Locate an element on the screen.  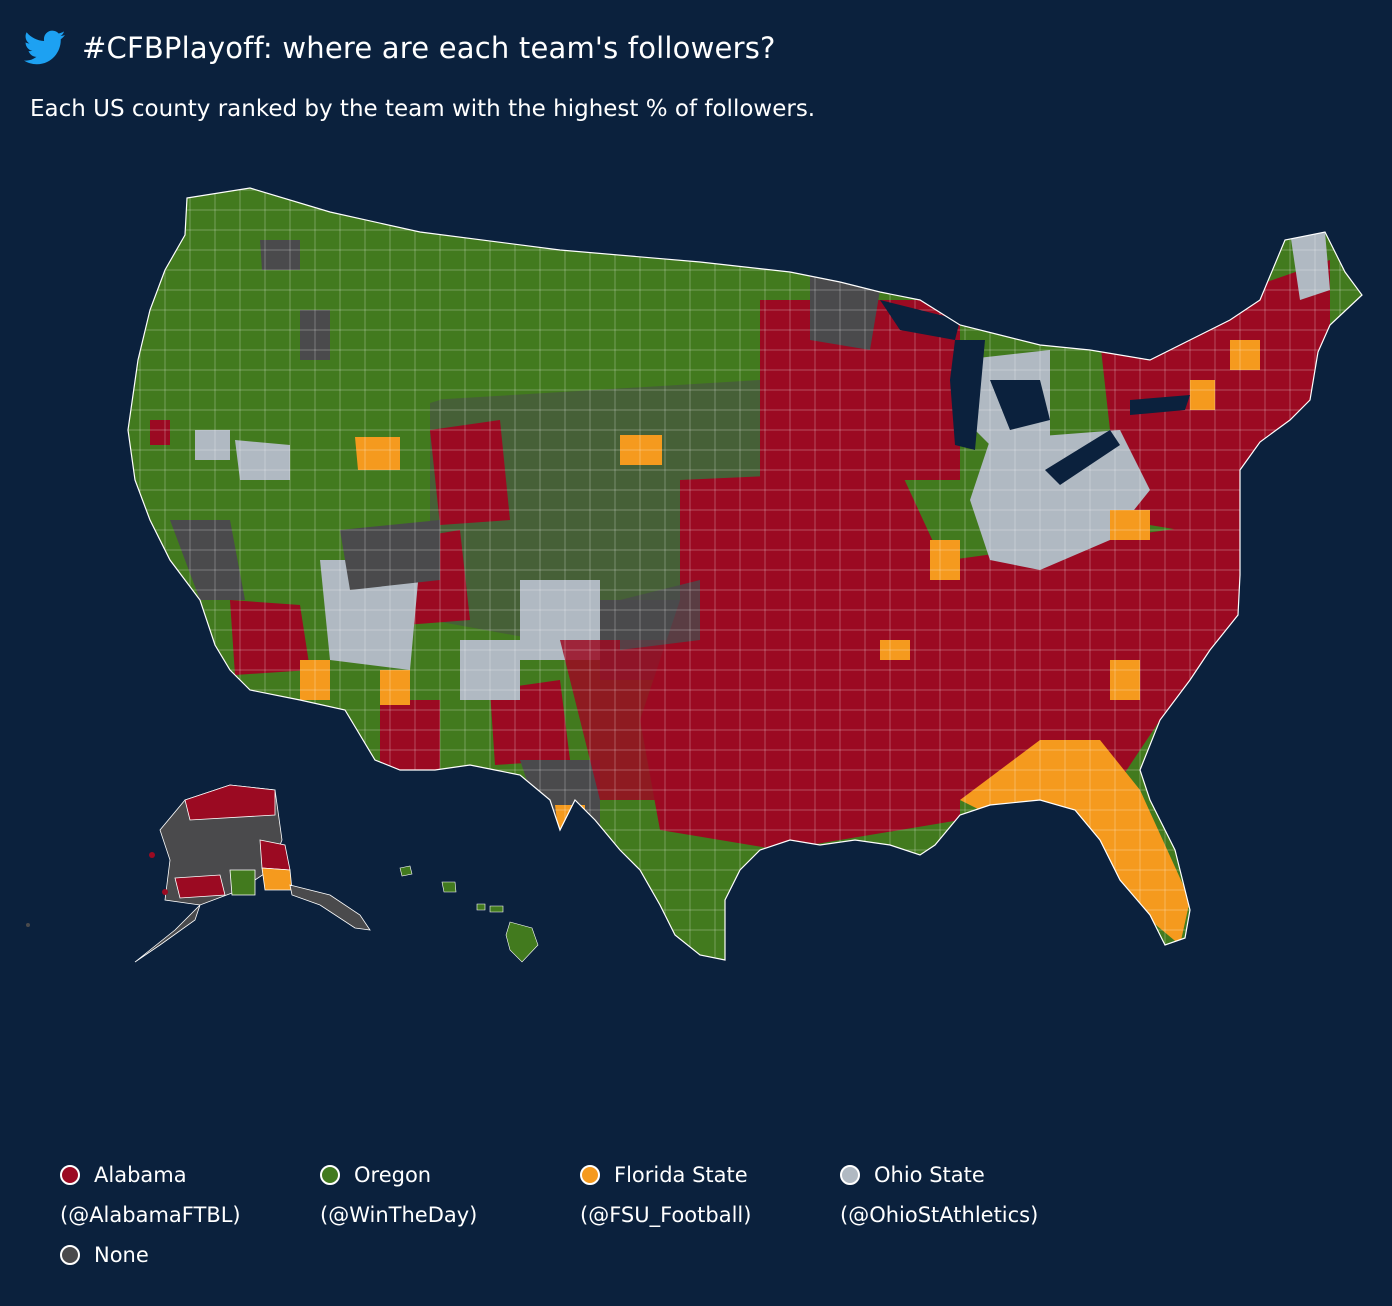
legend-item-oregon: Oregon (@WinTheDay) is located at coordinates (398, 1195).